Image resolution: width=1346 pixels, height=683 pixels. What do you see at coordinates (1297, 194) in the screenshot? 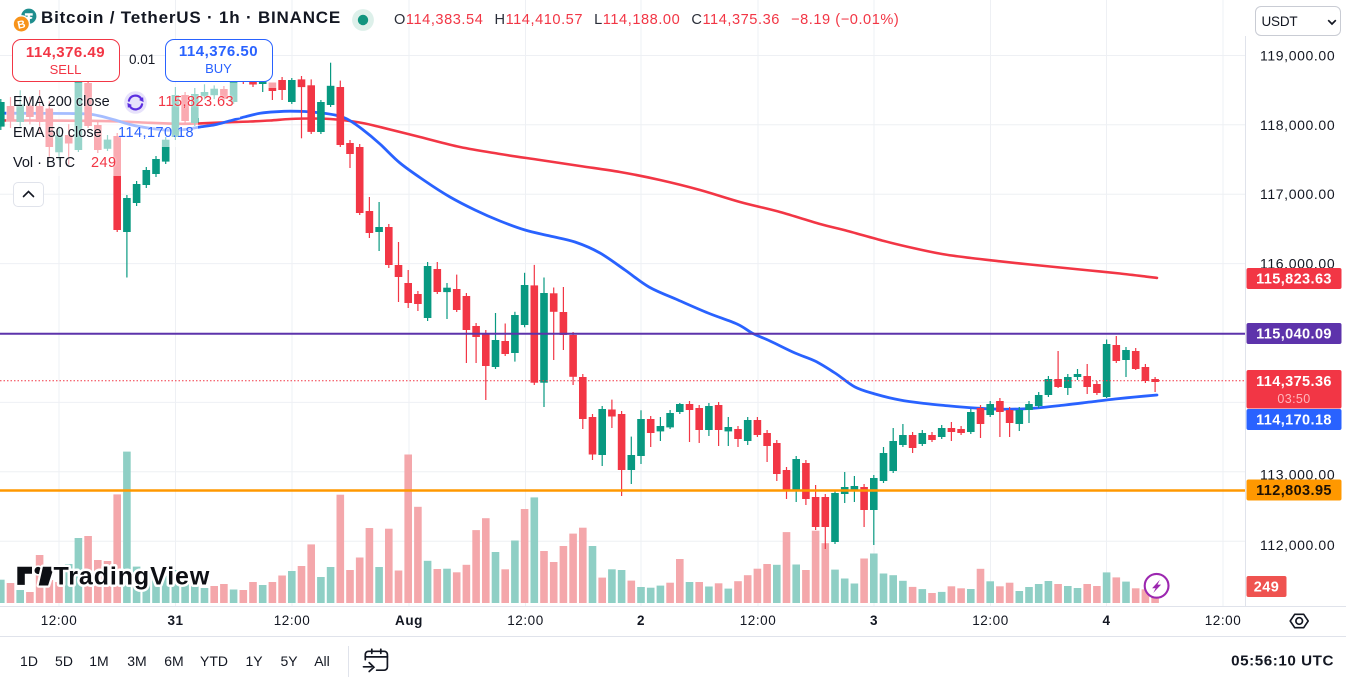
I see `svg-text: 117,000.00` at bounding box center [1297, 194].